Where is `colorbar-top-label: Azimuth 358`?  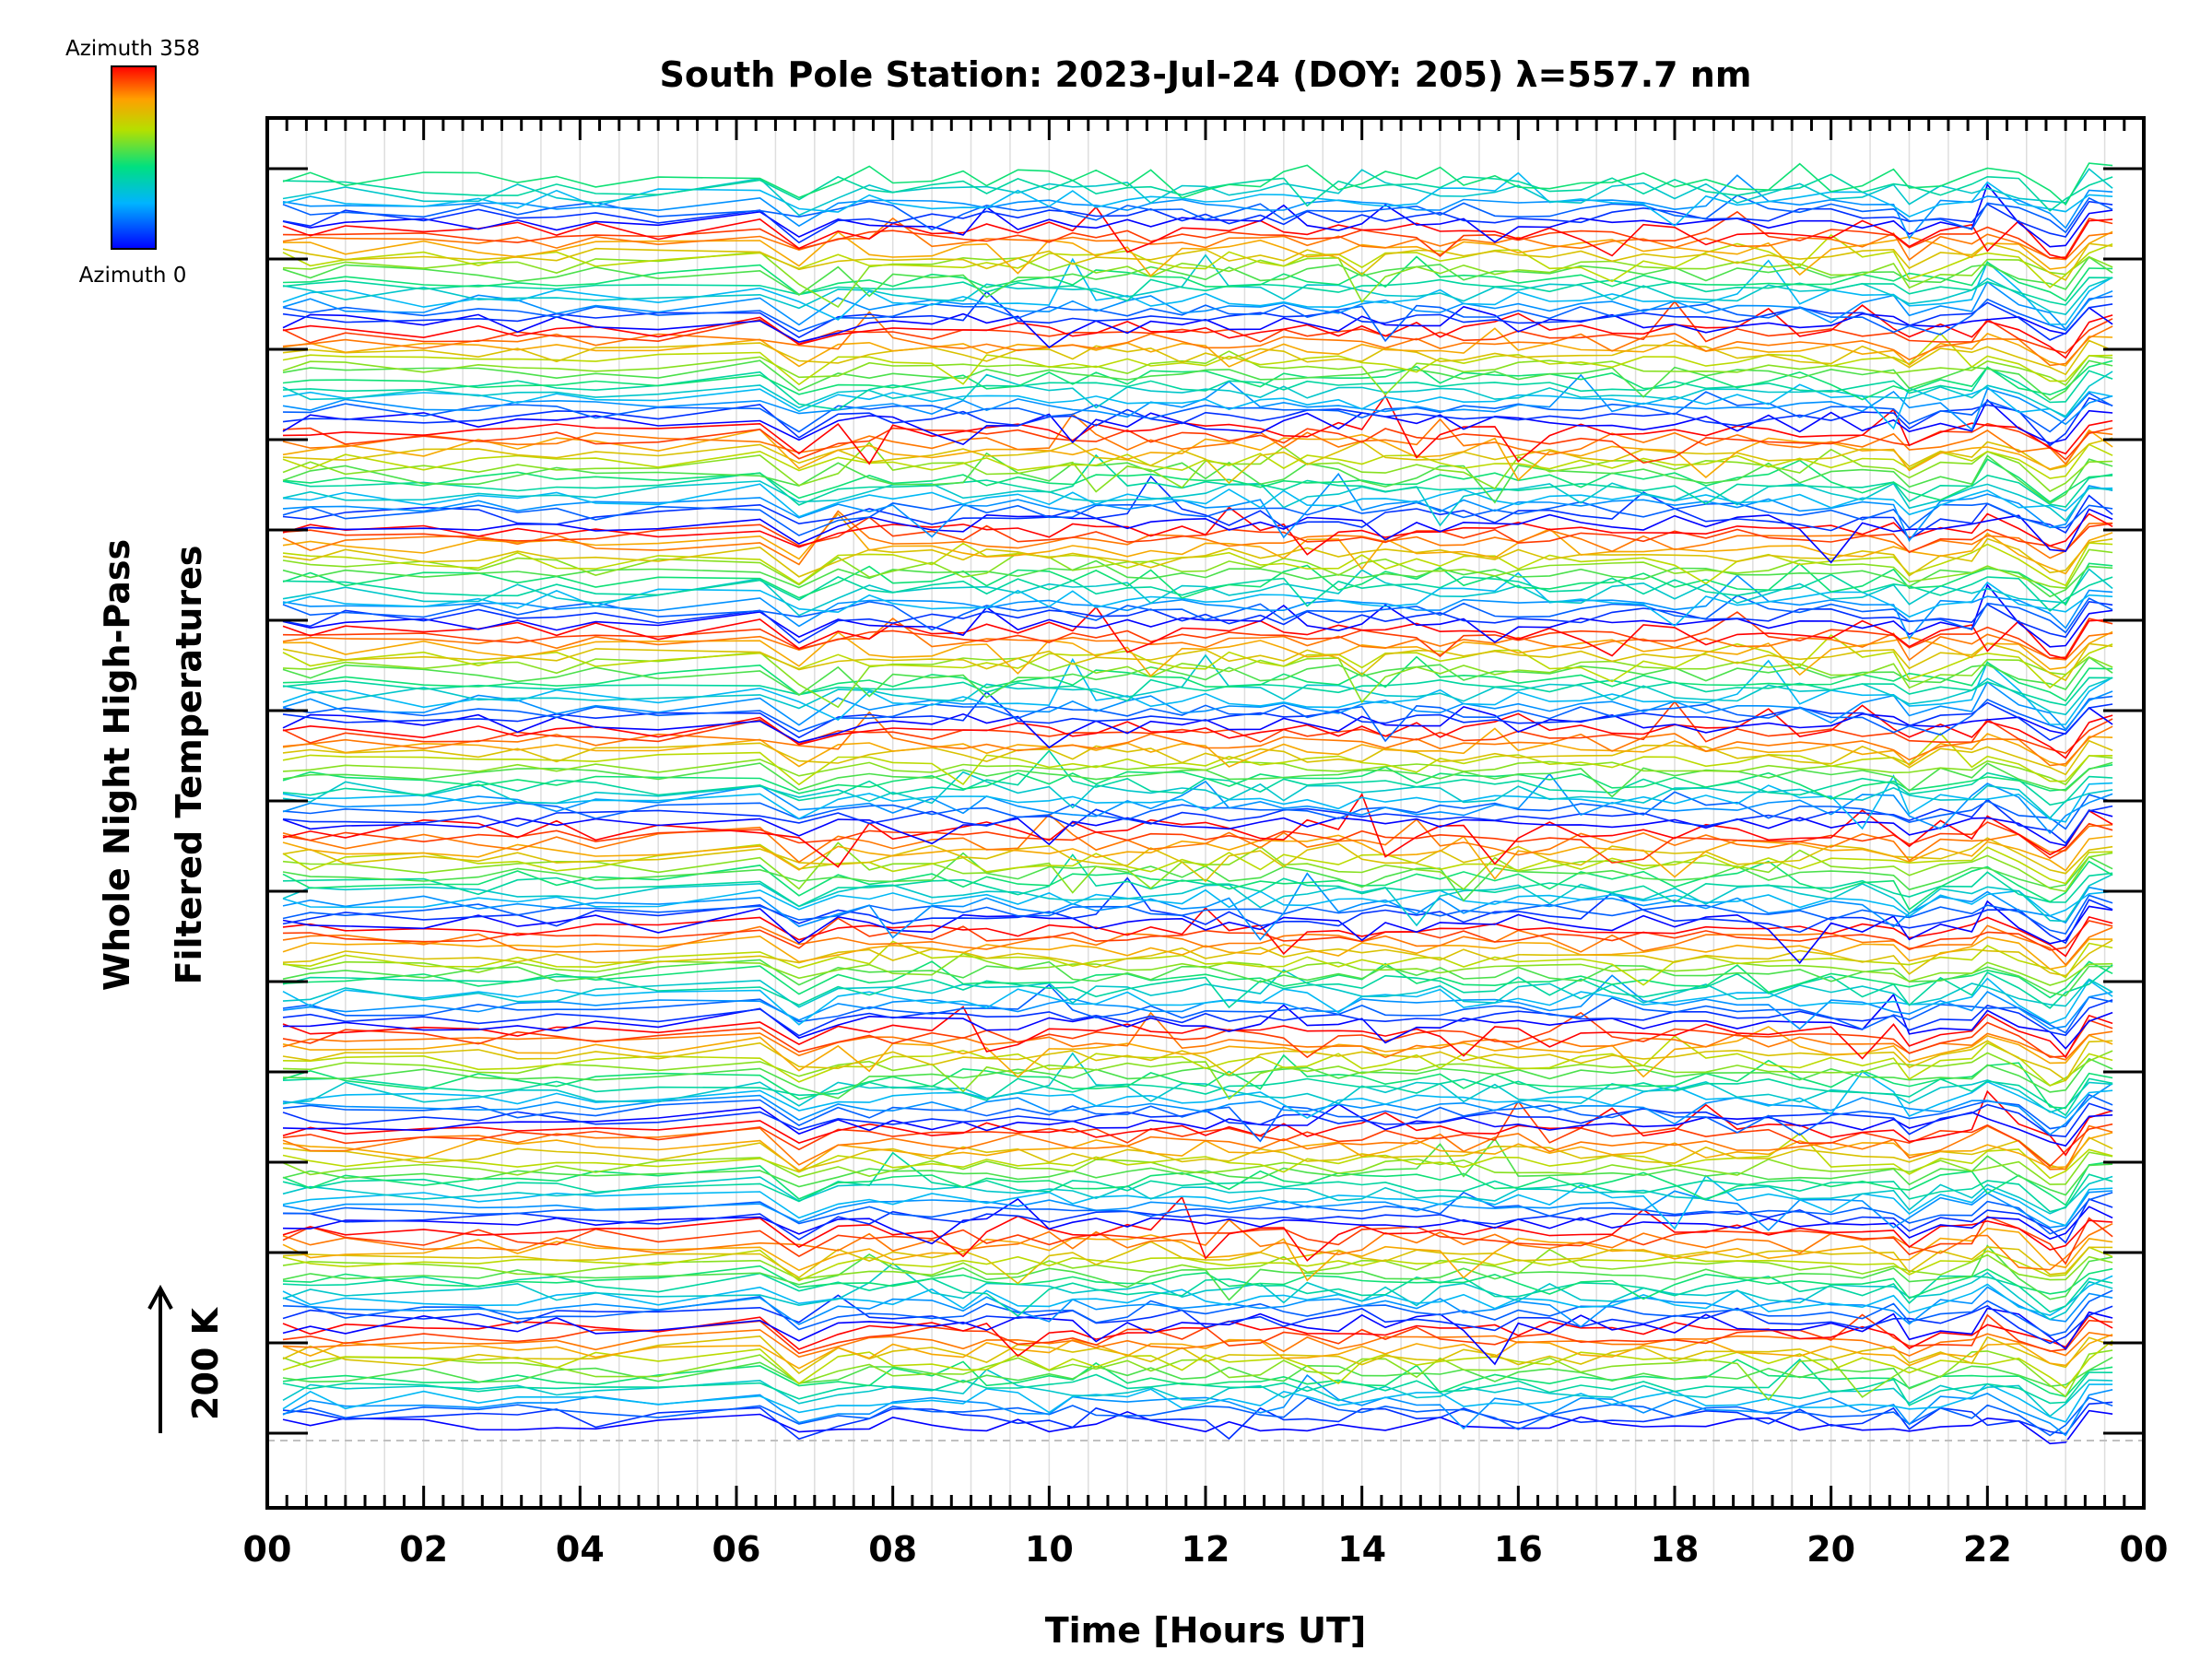
colorbar-top-label: Azimuth 358 is located at coordinates (132, 49).